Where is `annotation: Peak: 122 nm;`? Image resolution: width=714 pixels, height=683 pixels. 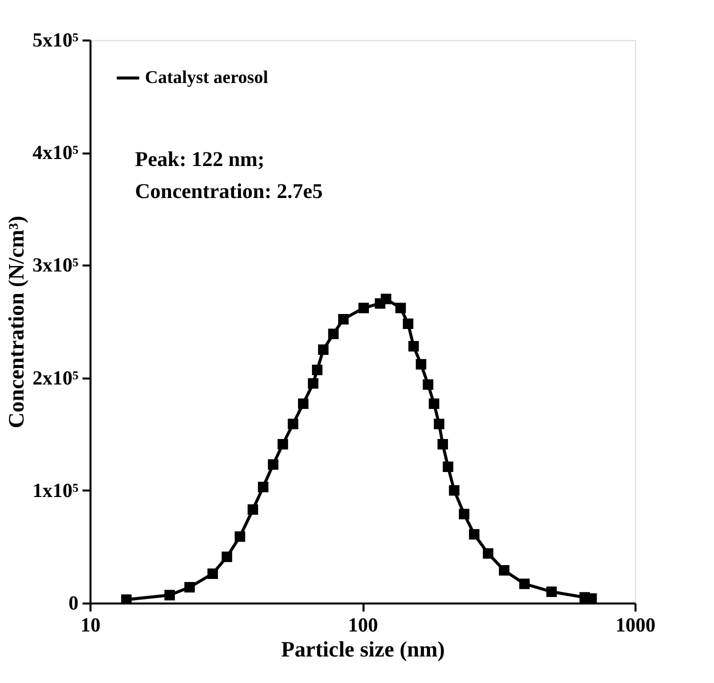 annotation: Peak: 122 nm; is located at coordinates (199, 159).